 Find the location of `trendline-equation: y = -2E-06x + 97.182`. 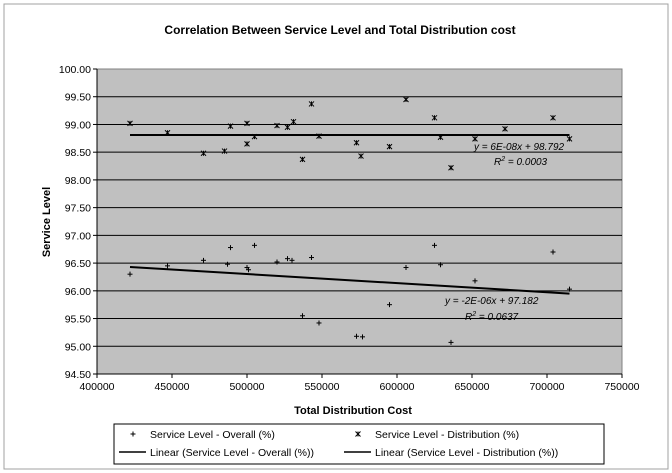

trendline-equation: y = -2E-06x + 97.182 is located at coordinates (491, 301).